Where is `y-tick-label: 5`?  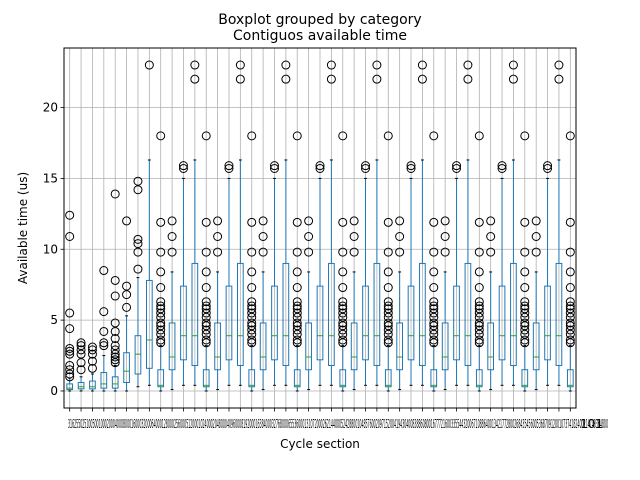 y-tick-label: 5 is located at coordinates (54, 320).